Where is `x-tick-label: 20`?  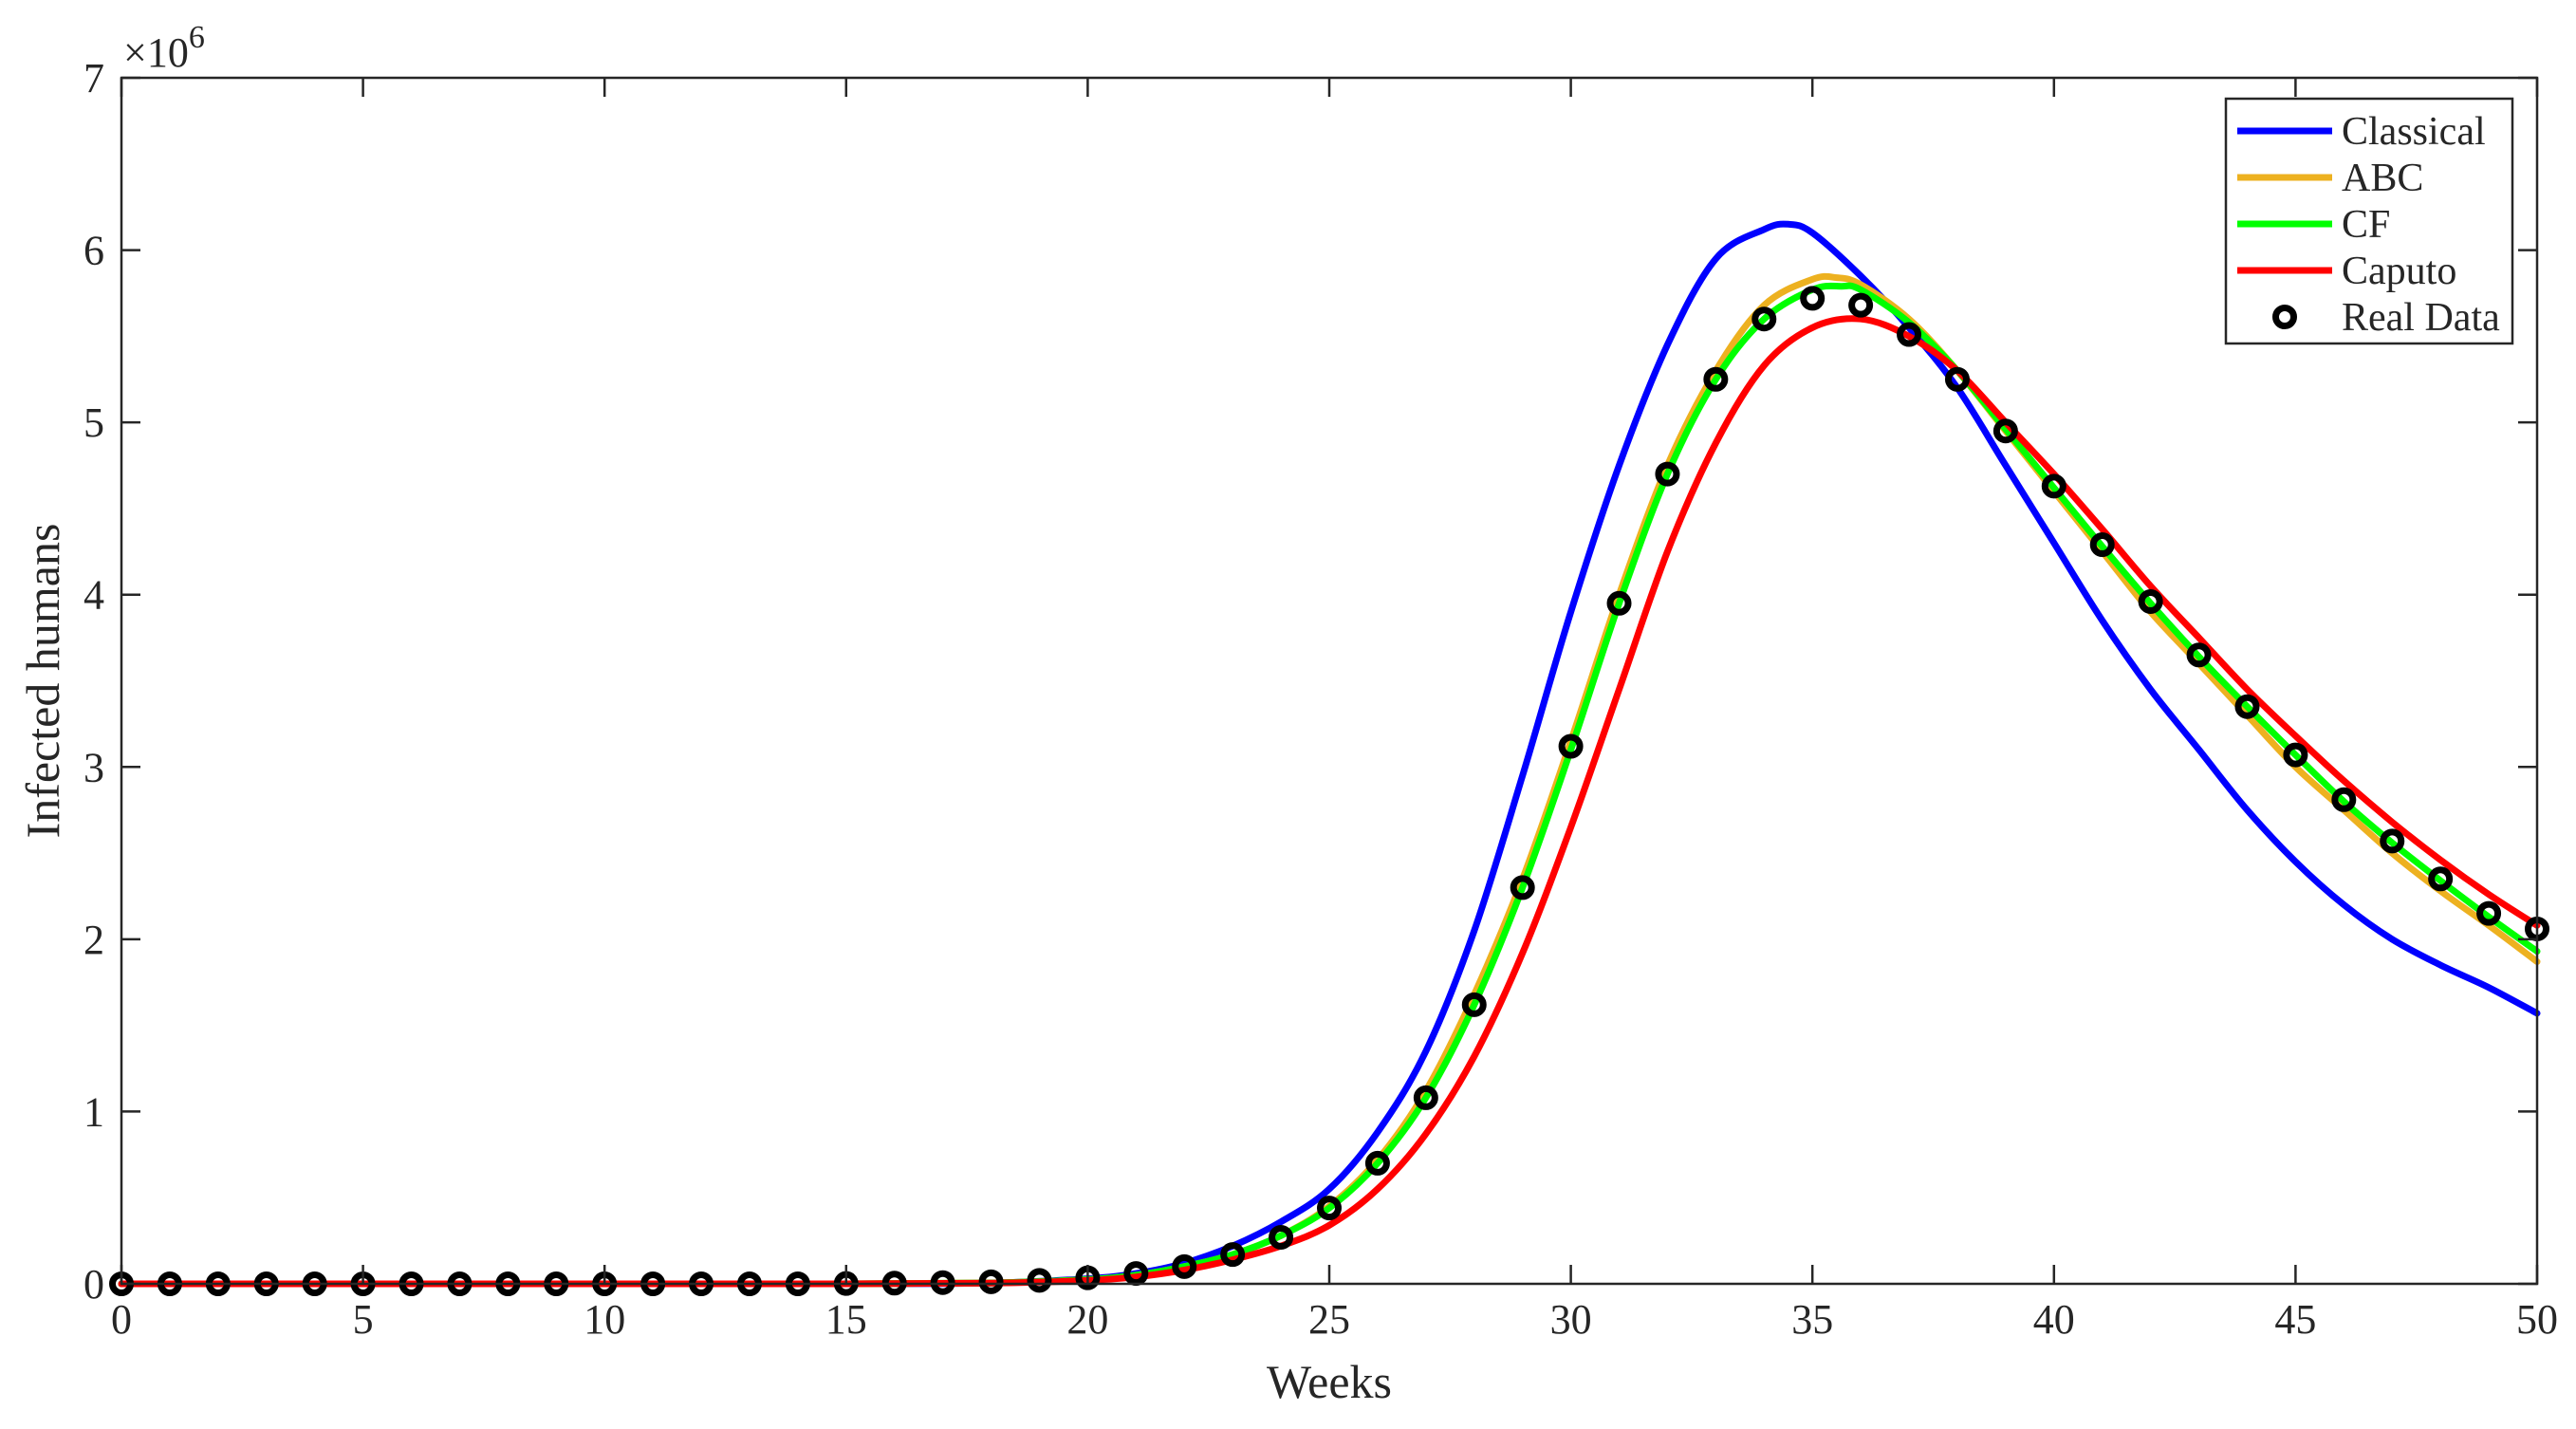
x-tick-label: 20 is located at coordinates (1087, 1320).